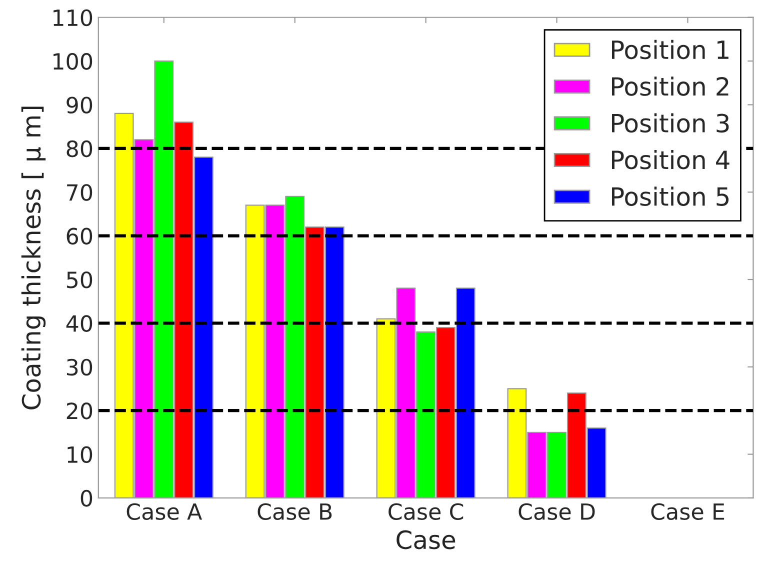 The height and width of the screenshot is (579, 757). Describe the element at coordinates (426, 511) in the screenshot. I see `x-tick-label: Case C` at that location.